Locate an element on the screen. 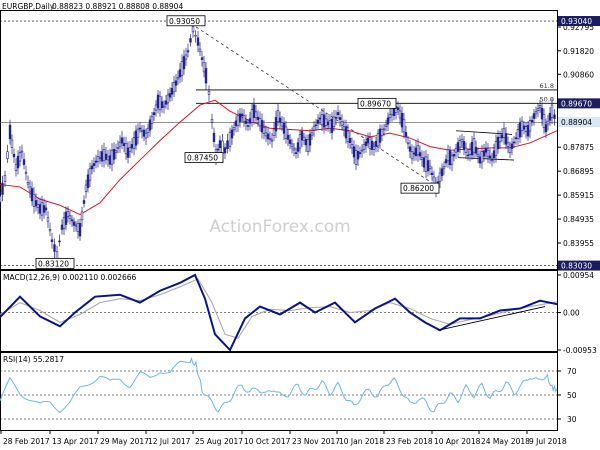  x-tick-label: 23 Feb 2018 is located at coordinates (409, 441).